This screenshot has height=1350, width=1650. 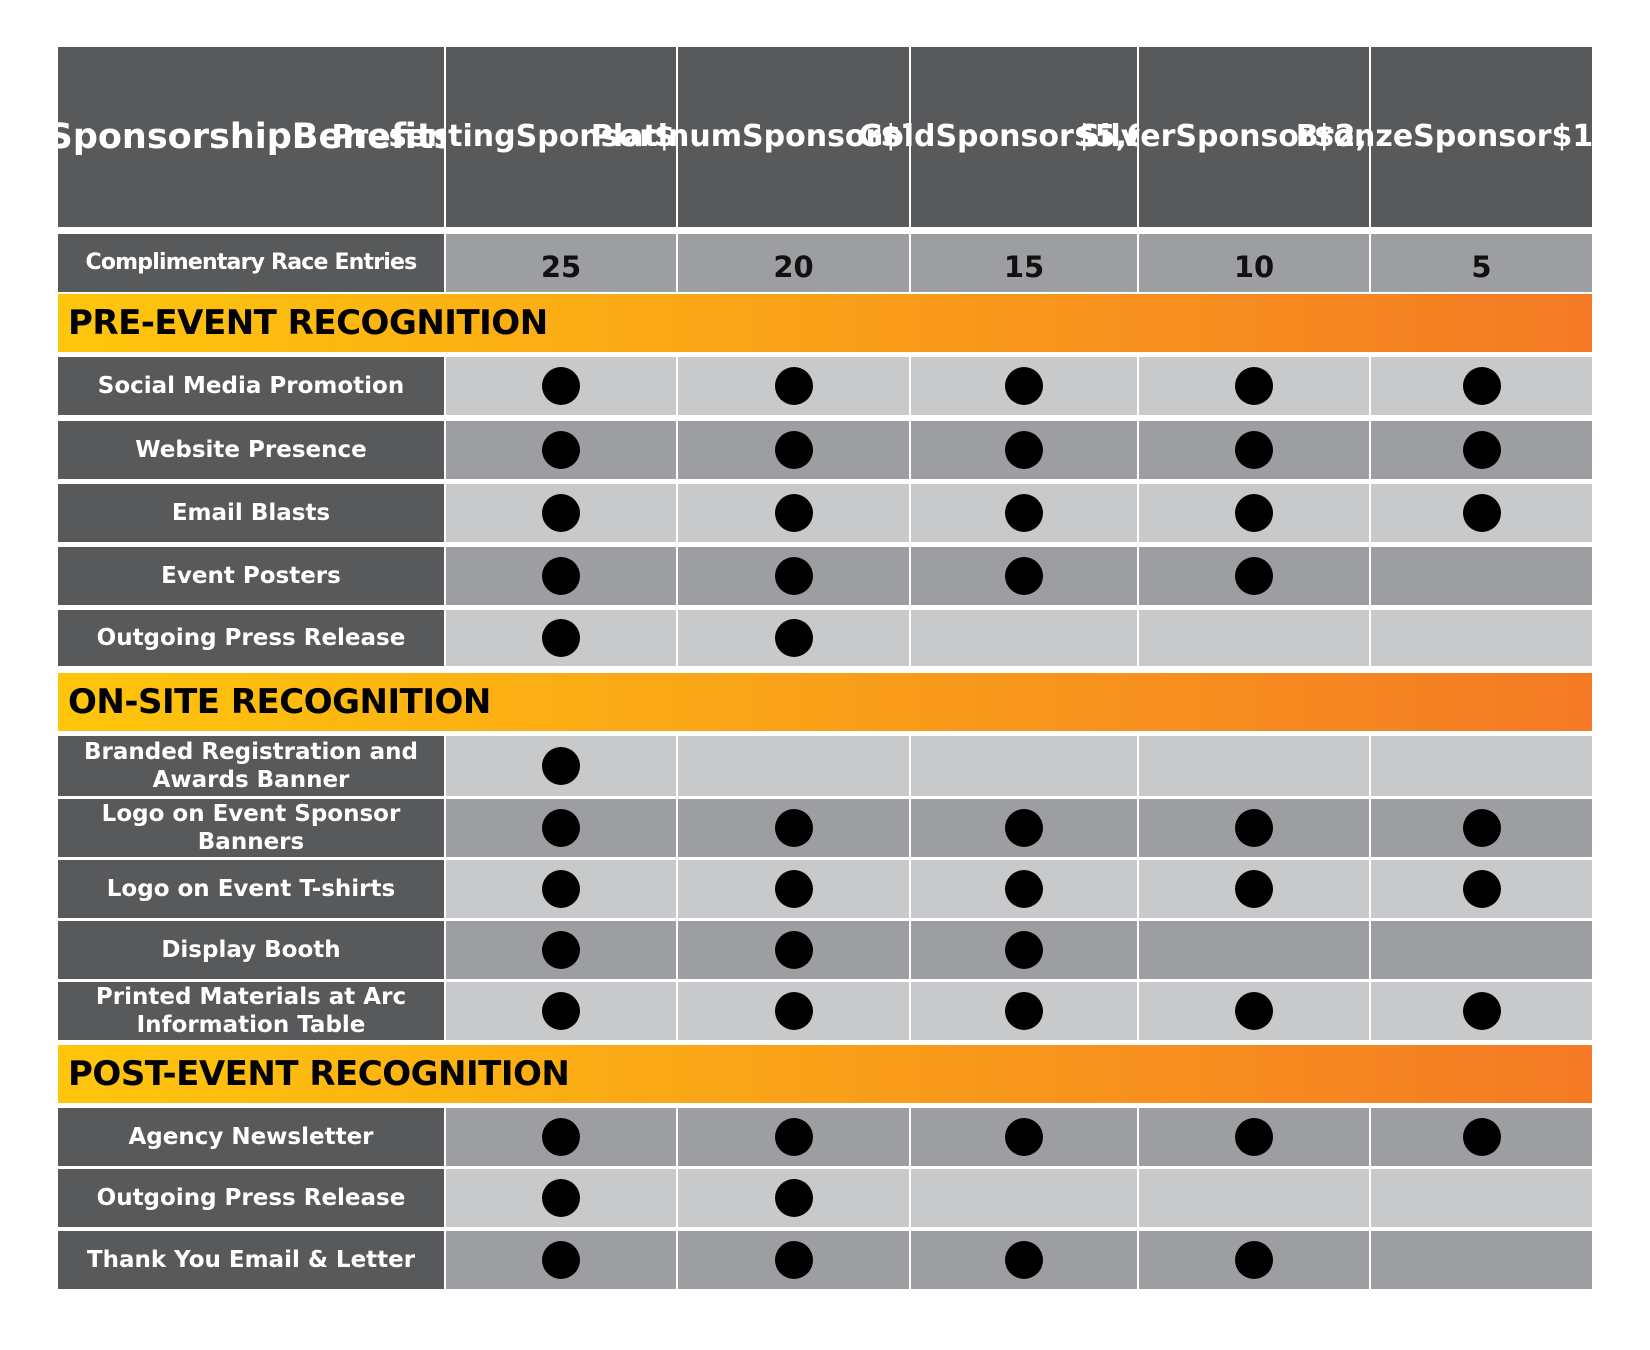 I want to click on benefit-label-text: Outgoing Press Release, so click(x=251, y=1198).